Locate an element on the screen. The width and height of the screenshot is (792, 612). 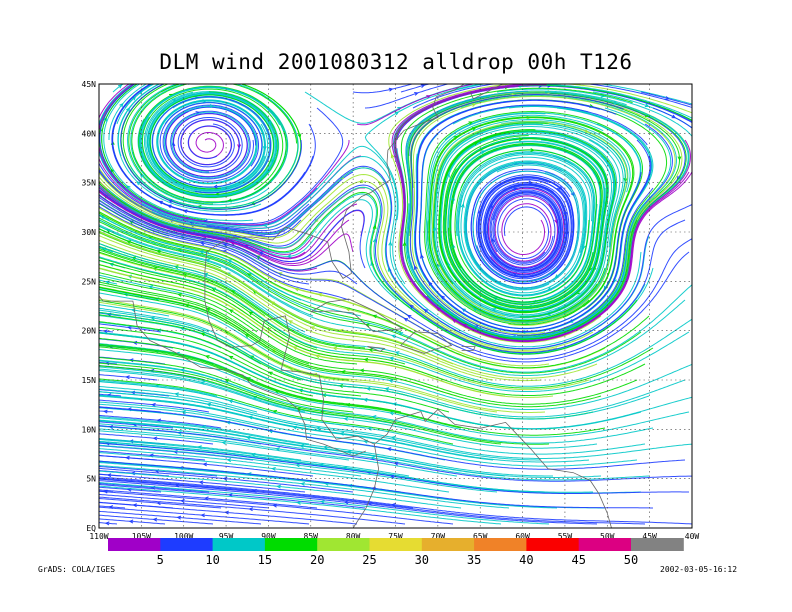
colorbar-label: 5 is located at coordinates (160, 560).